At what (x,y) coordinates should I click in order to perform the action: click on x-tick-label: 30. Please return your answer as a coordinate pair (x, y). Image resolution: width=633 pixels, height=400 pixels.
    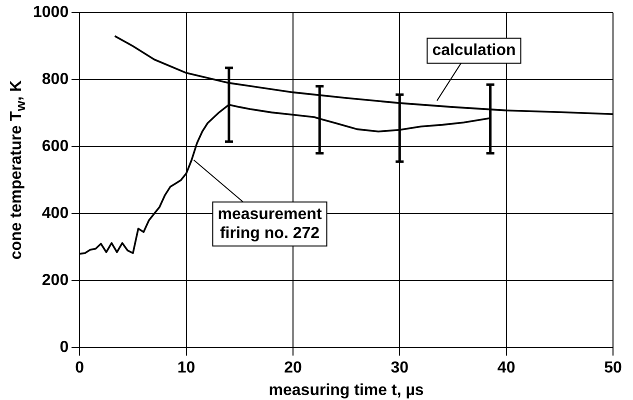
    Looking at the image, I should click on (399, 368).